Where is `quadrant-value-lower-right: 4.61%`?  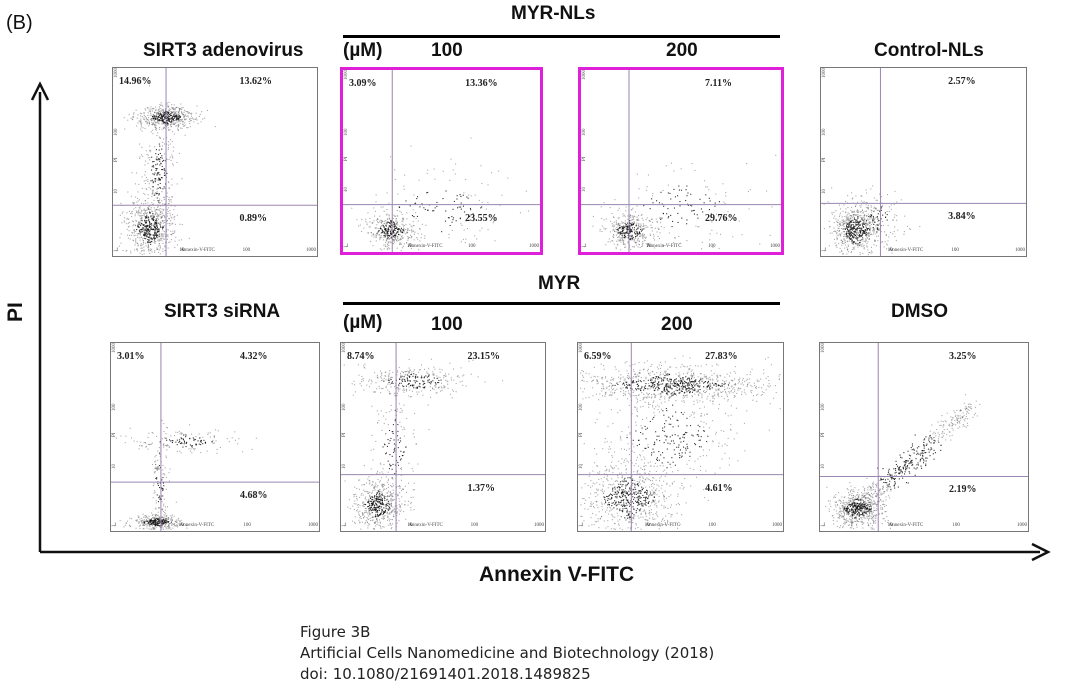 quadrant-value-lower-right: 4.61% is located at coordinates (719, 488).